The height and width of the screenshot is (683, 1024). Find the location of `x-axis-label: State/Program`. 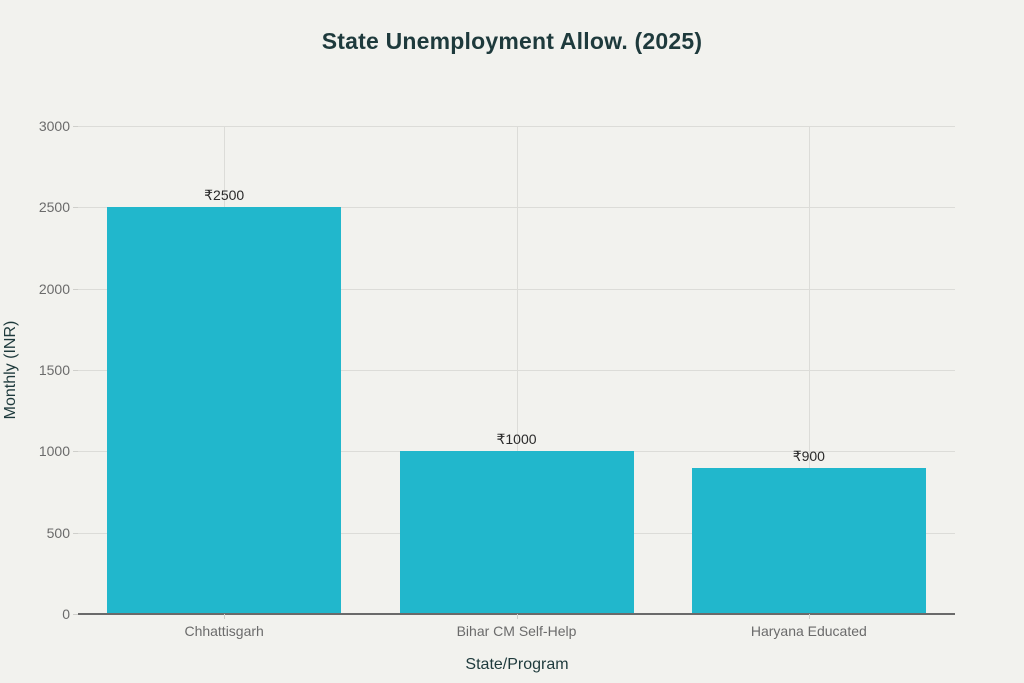

x-axis-label: State/Program is located at coordinates (517, 664).